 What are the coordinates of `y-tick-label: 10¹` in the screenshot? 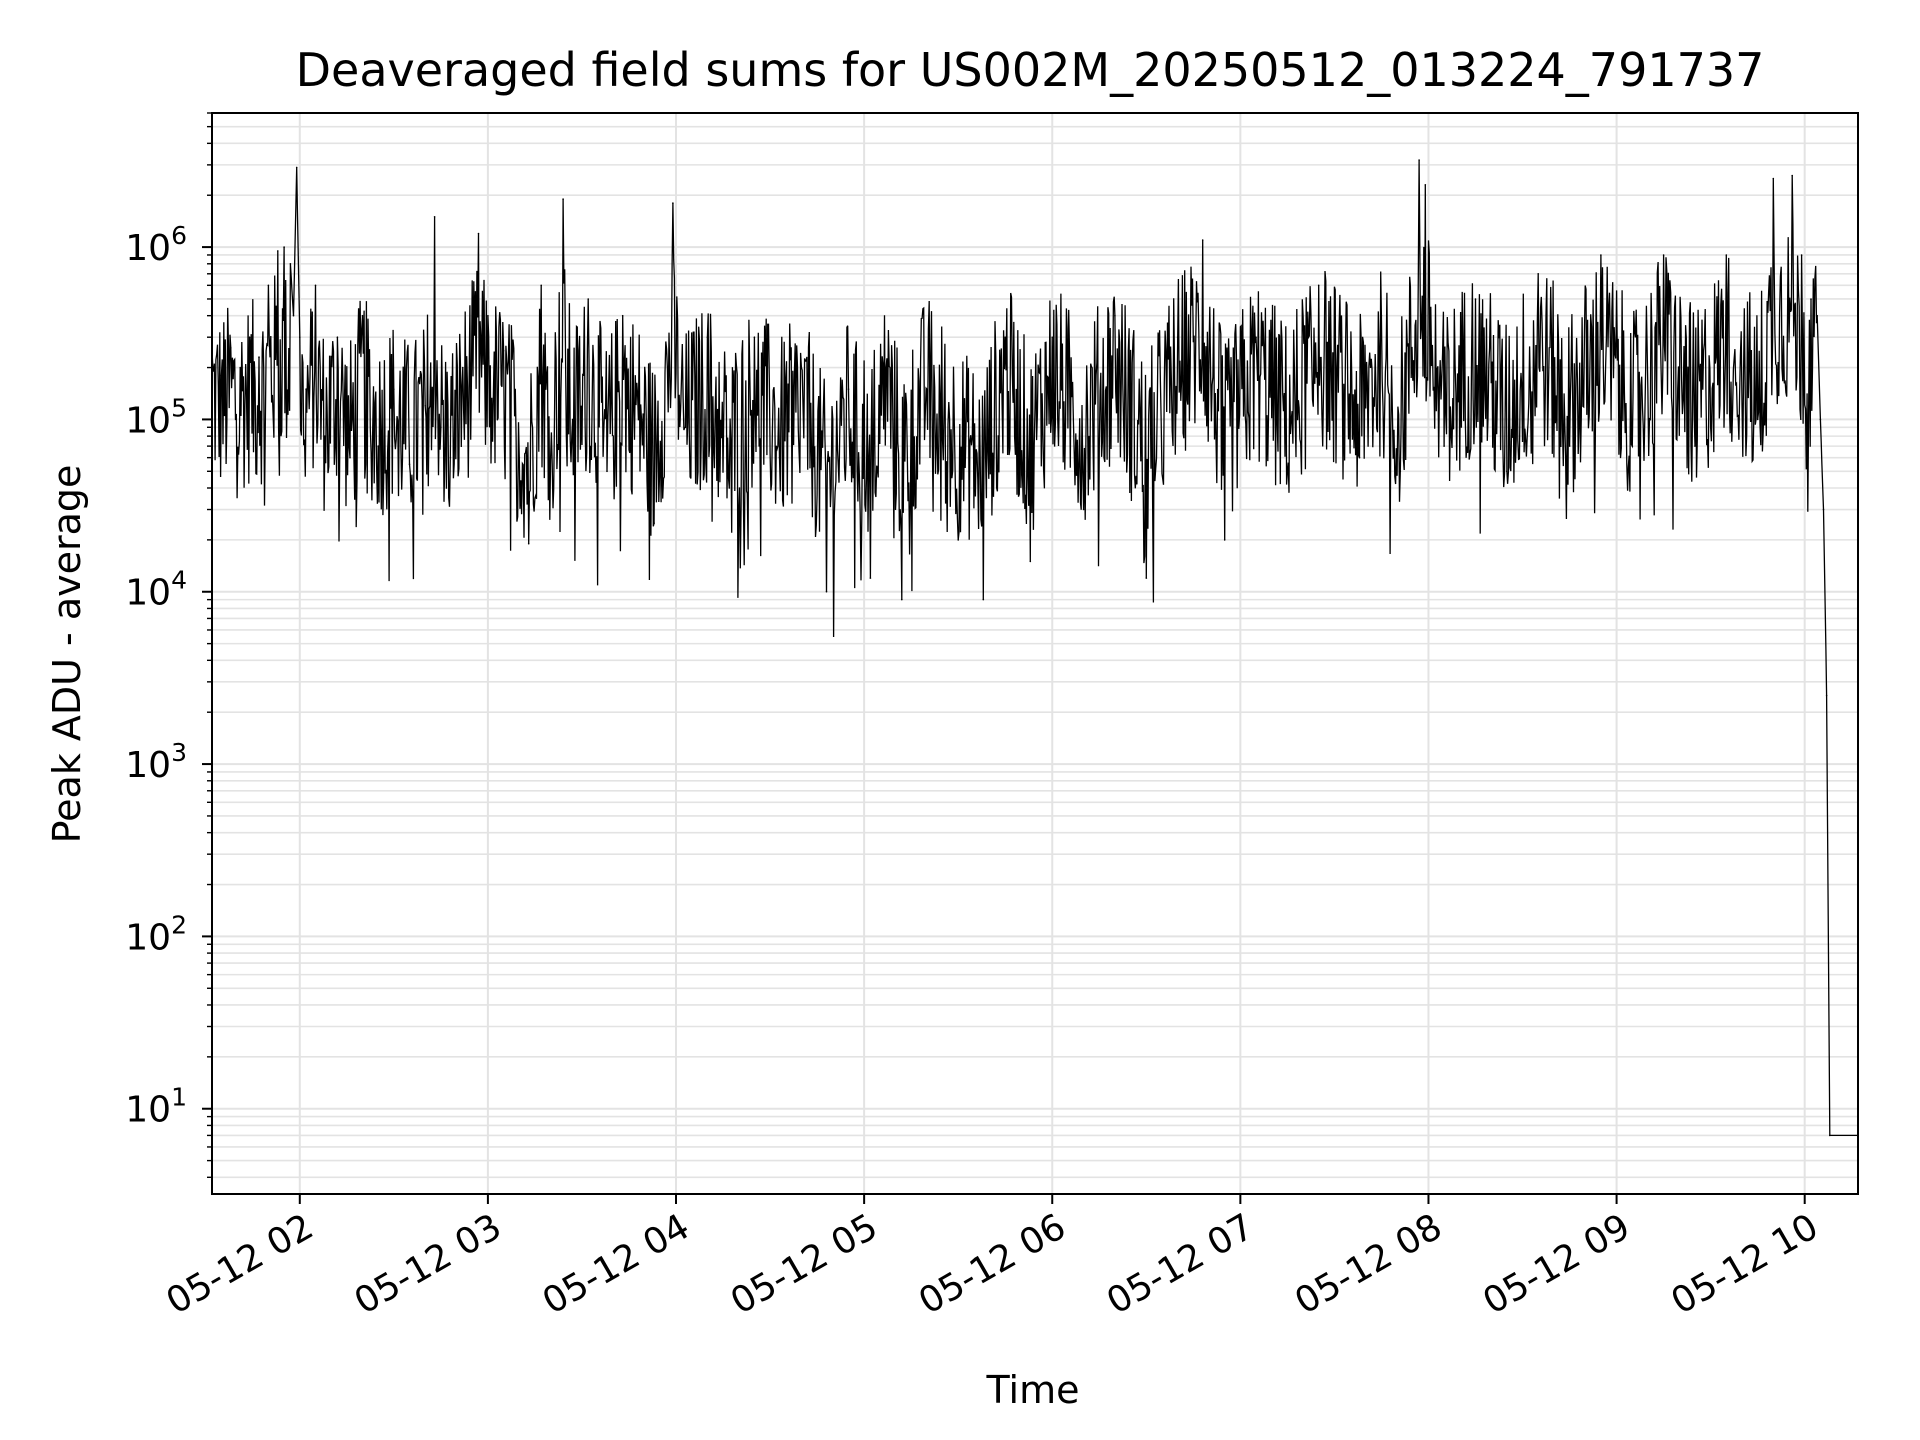 It's located at (156, 1107).